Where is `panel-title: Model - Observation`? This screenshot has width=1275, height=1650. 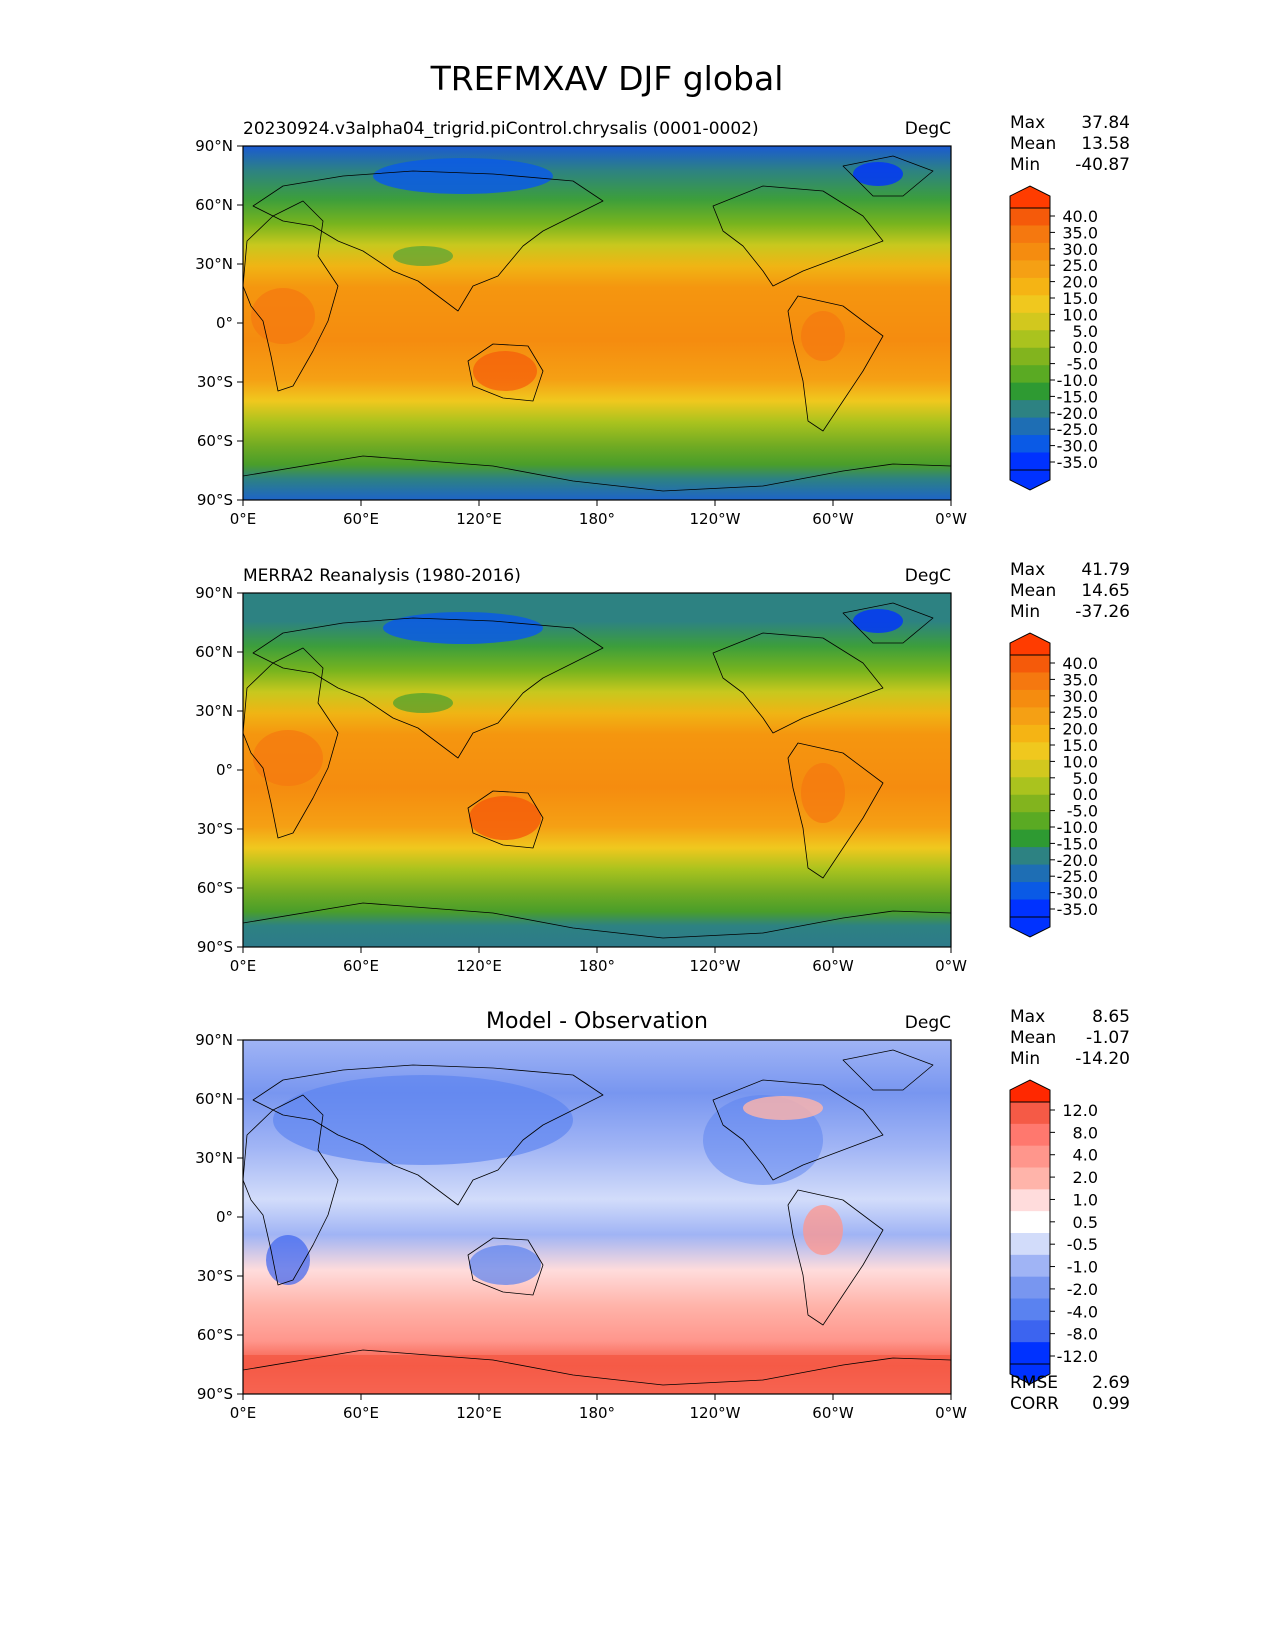 panel-title: Model - Observation is located at coordinates (597, 1021).